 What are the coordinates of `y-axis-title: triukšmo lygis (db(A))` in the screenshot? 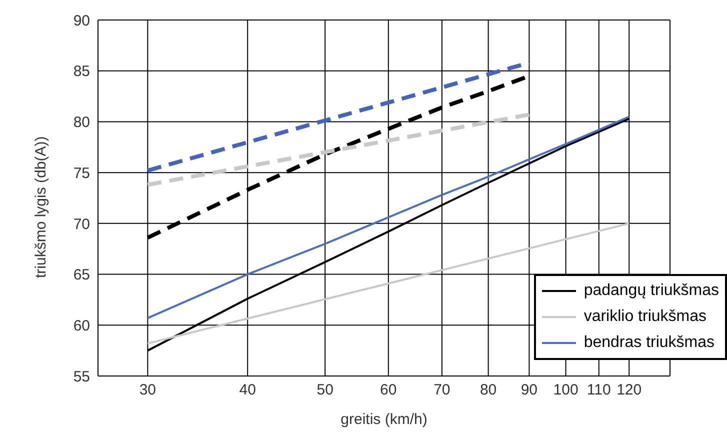 It's located at (41, 207).